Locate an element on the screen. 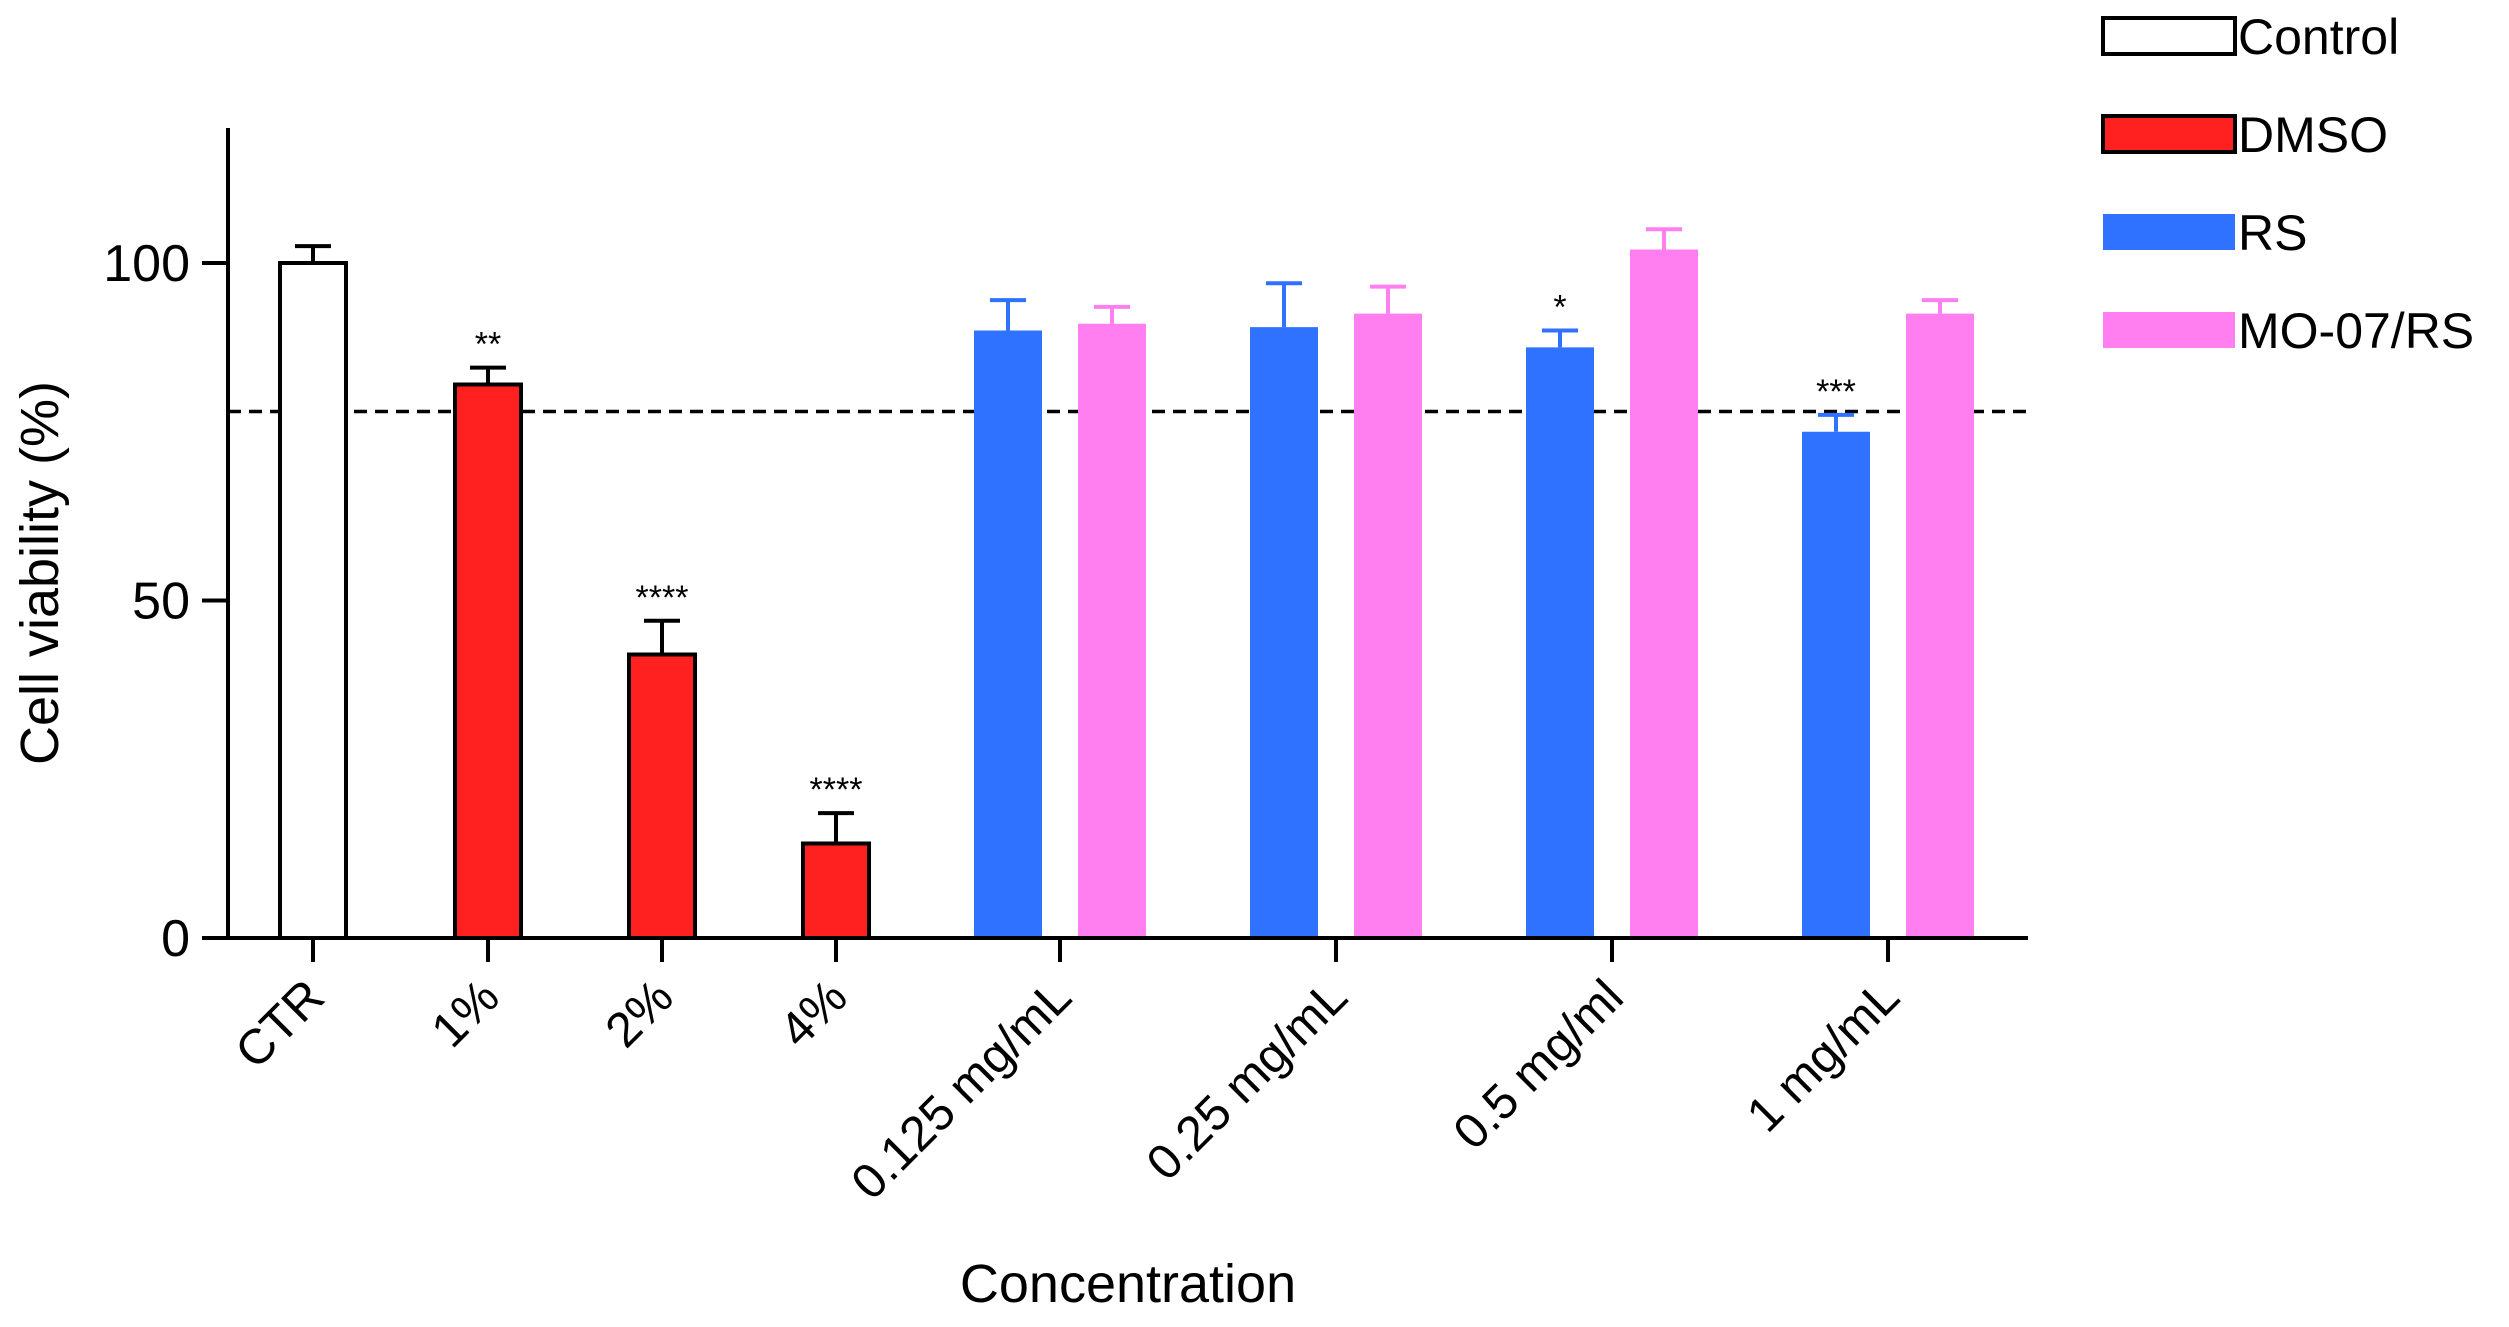  y-tick-label: 50 is located at coordinates (161, 602).